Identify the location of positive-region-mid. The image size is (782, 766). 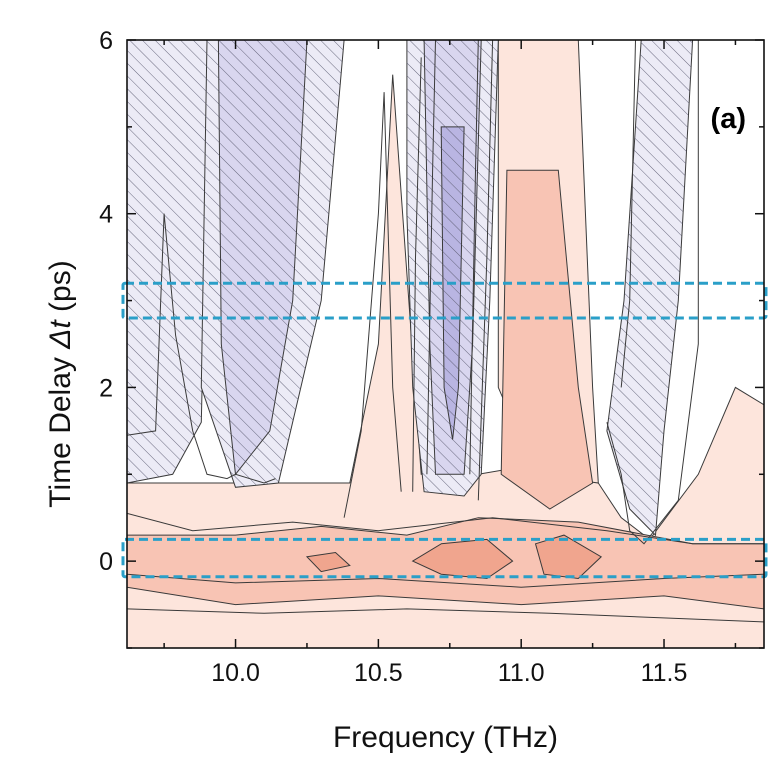
(547, 339).